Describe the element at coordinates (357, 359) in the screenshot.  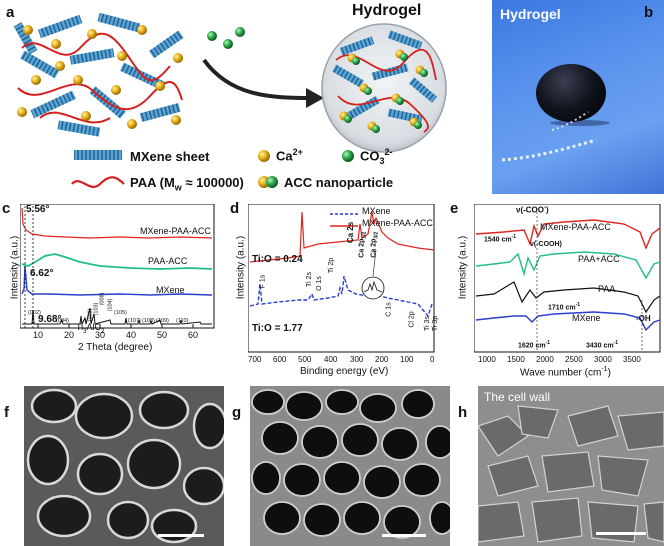
I see `xps-xtick-300: 300` at that location.